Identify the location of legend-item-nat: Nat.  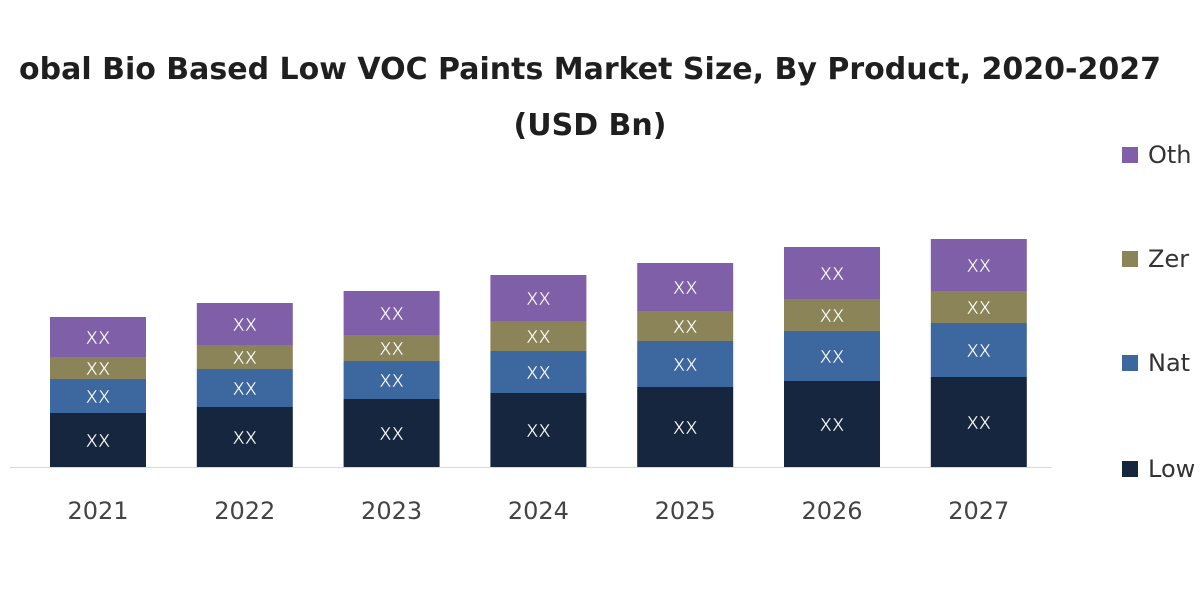
(1156, 363).